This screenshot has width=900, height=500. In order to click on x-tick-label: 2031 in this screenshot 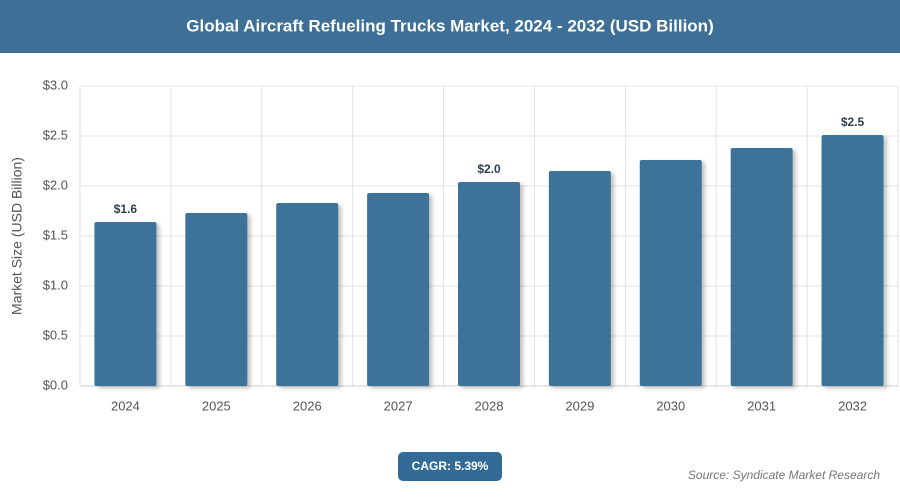, I will do `click(761, 405)`.